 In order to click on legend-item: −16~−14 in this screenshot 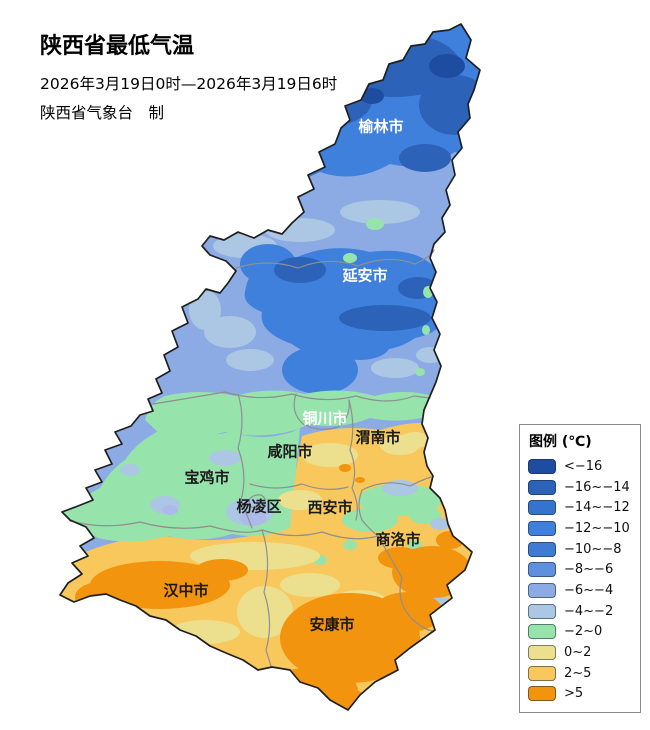, I will do `click(580, 487)`.